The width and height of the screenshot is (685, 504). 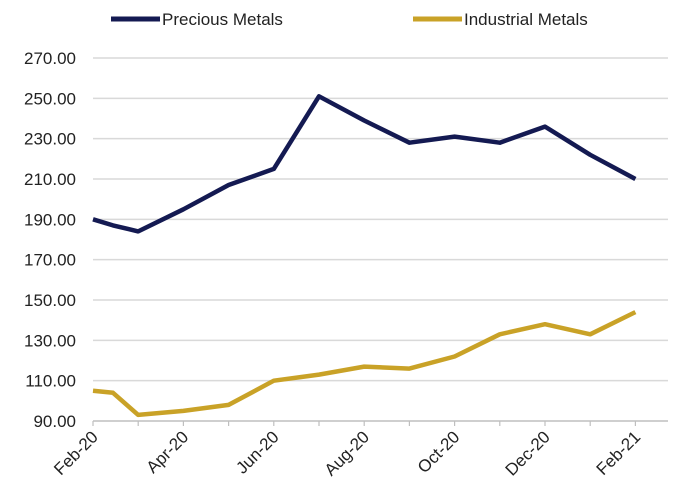 I want to click on y-tick-label: 230.00, so click(x=50, y=139).